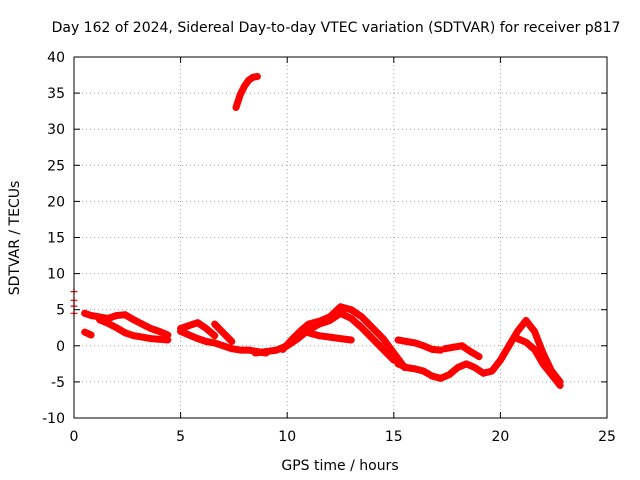 This screenshot has width=640, height=480. What do you see at coordinates (74, 437) in the screenshot?
I see `x-tick-label: 0` at bounding box center [74, 437].